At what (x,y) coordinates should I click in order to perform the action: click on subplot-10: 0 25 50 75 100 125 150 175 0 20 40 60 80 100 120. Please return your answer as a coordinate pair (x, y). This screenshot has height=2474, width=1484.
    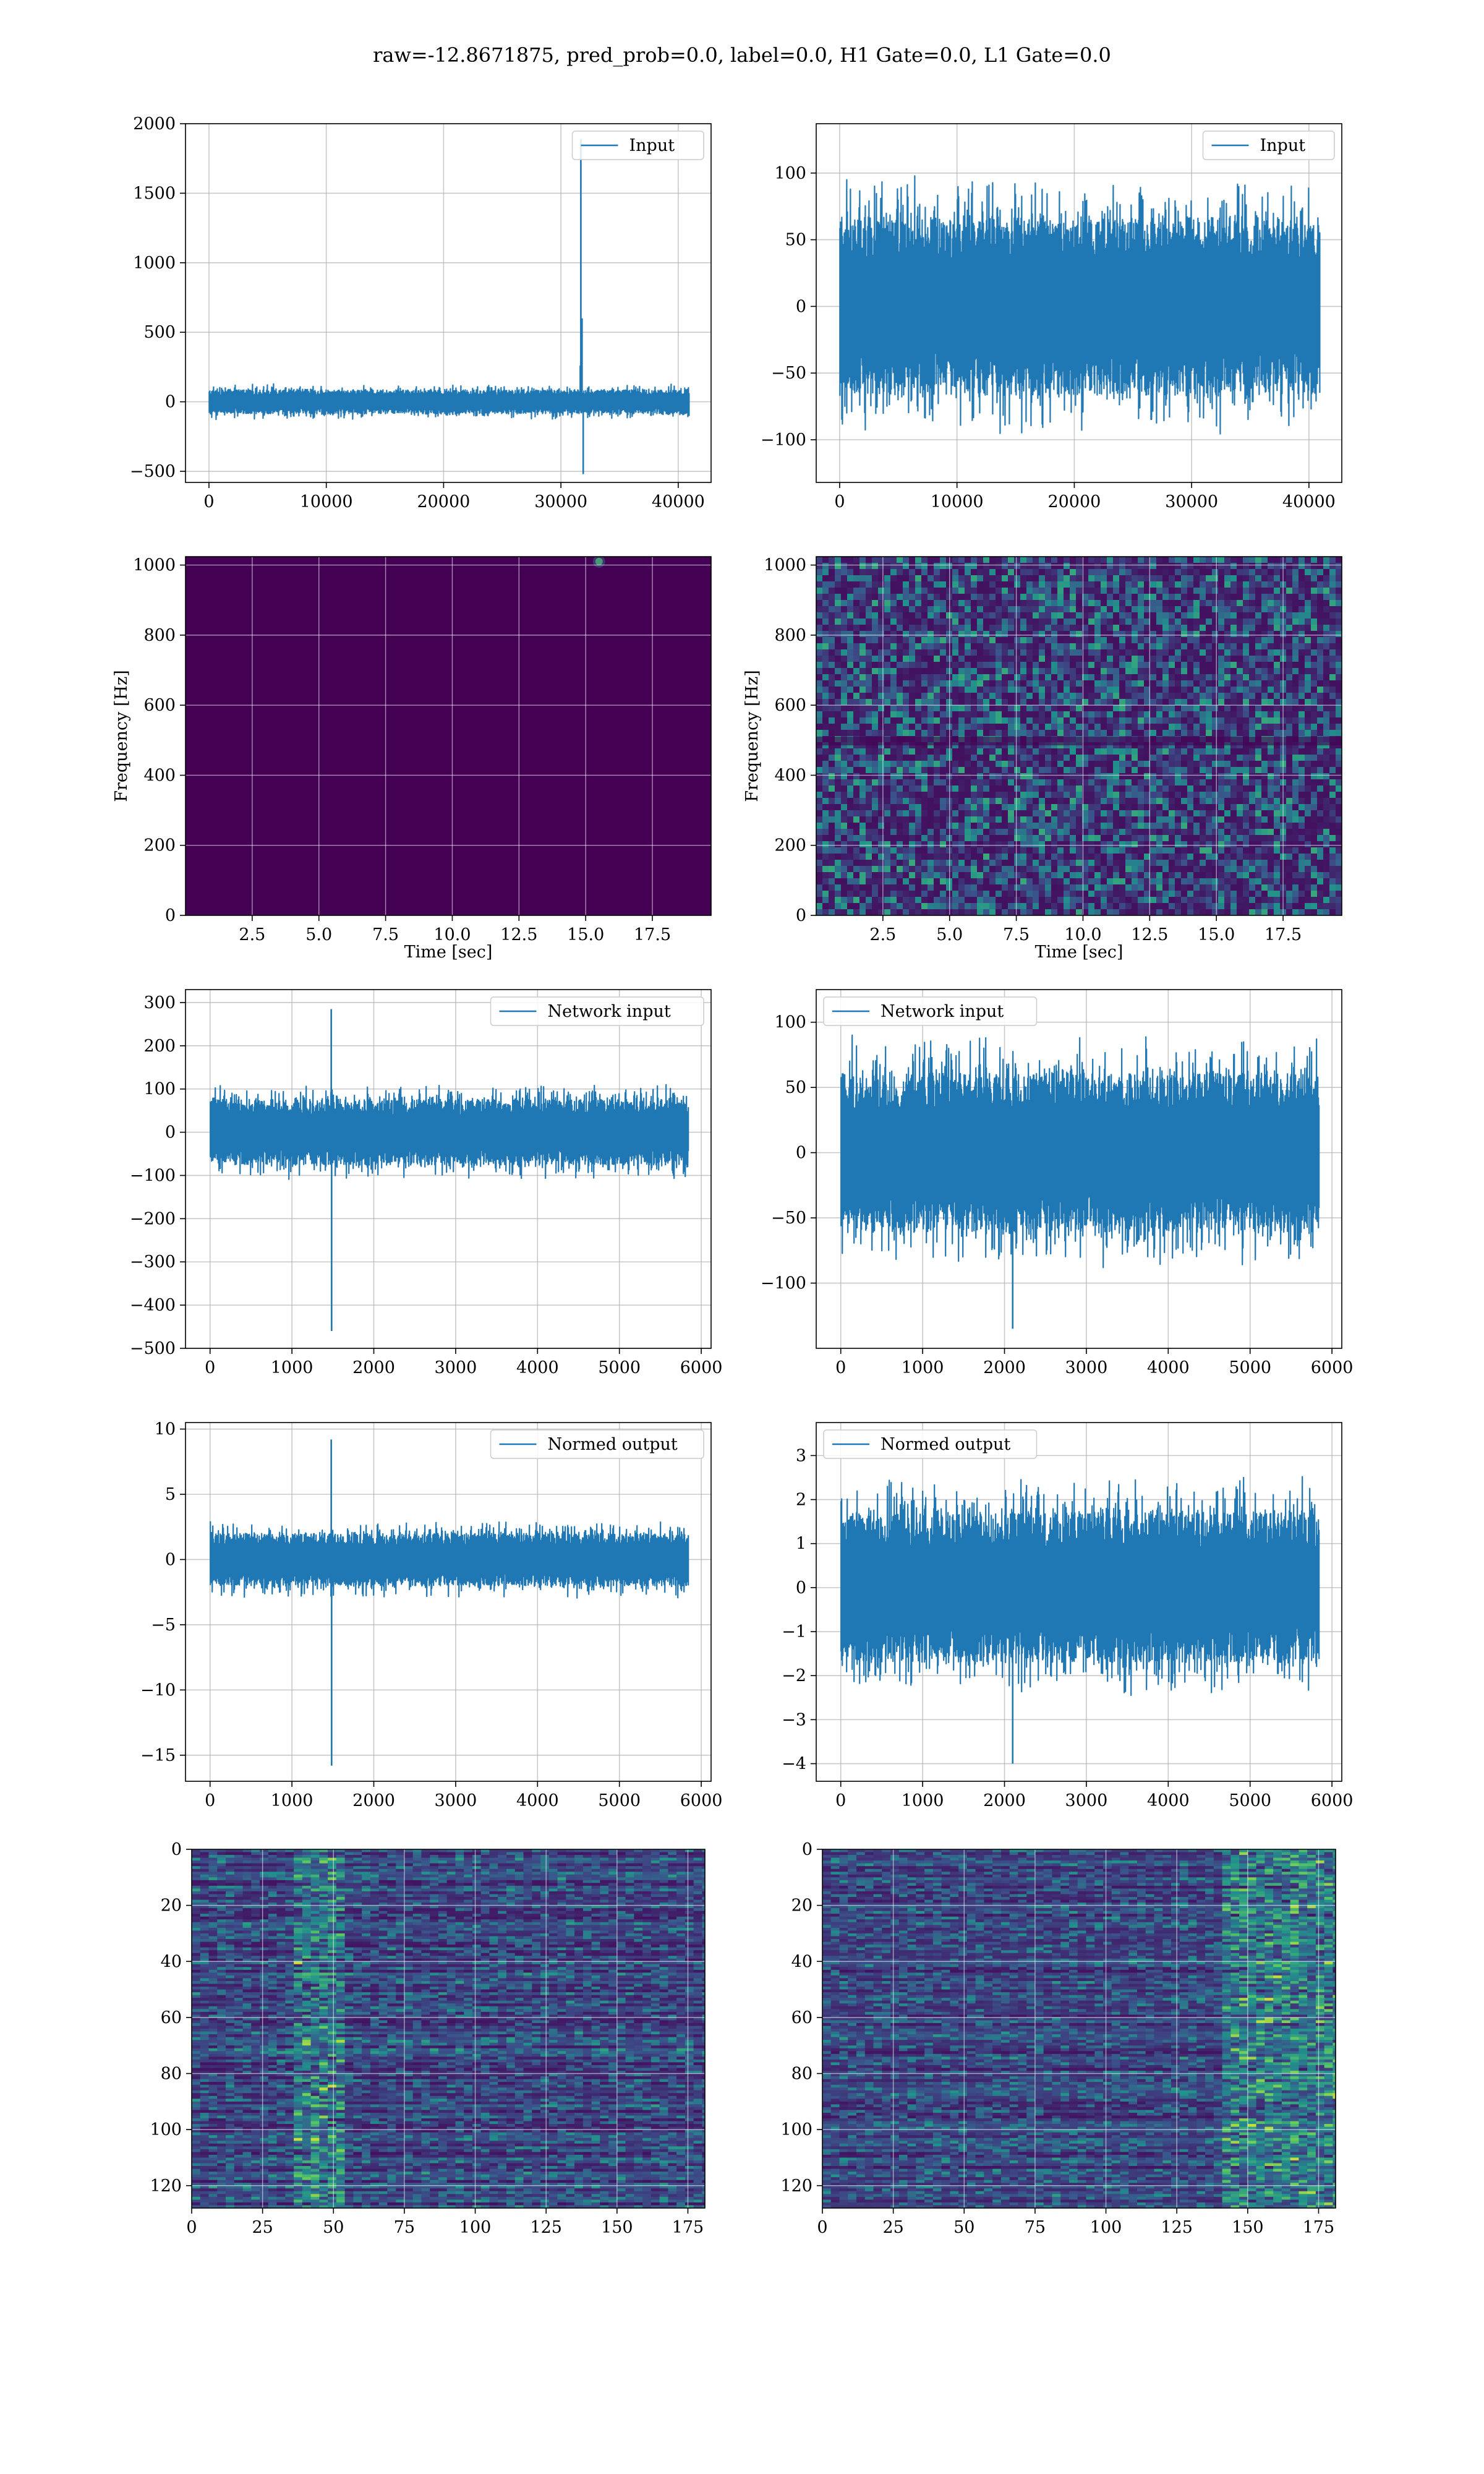
    Looking at the image, I should click on (1058, 2039).